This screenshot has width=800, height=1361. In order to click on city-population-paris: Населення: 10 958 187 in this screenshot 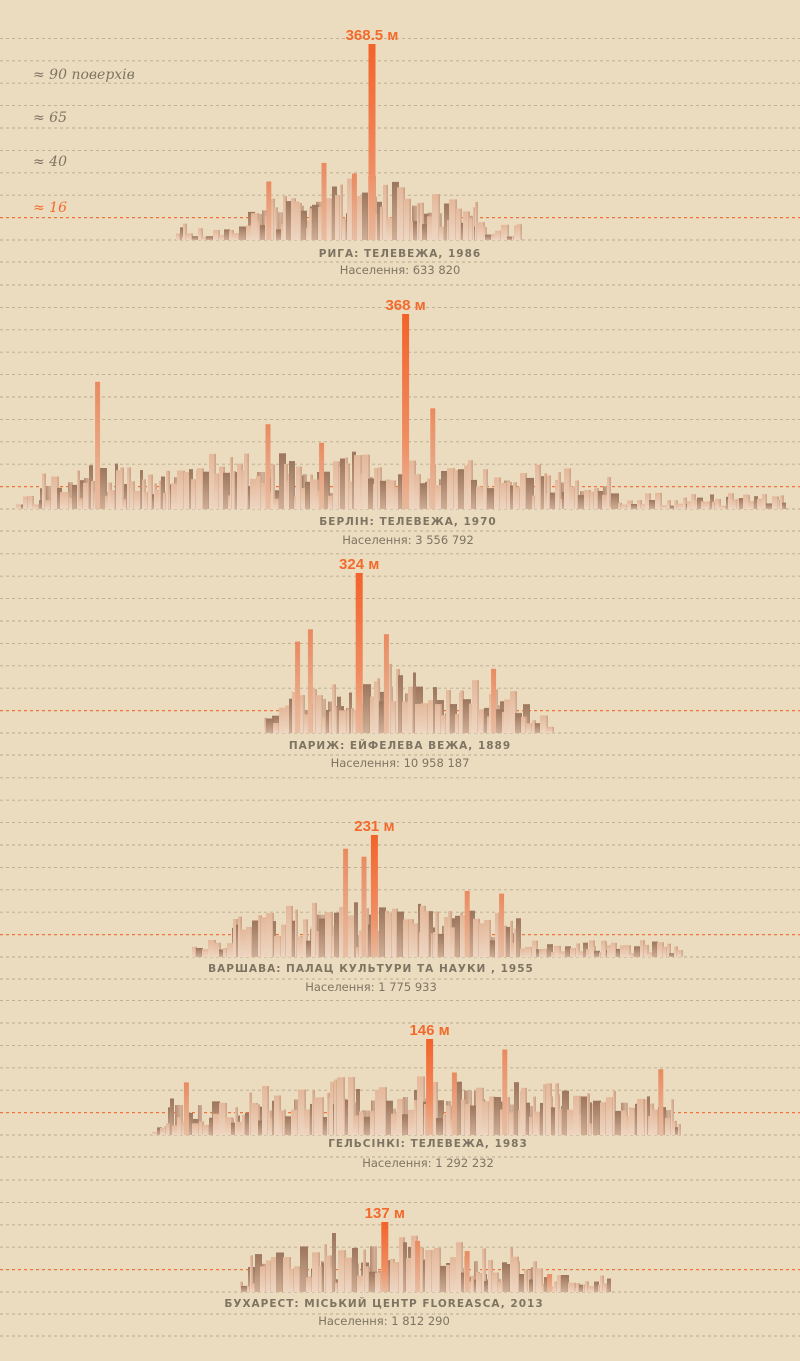, I will do `click(400, 763)`.